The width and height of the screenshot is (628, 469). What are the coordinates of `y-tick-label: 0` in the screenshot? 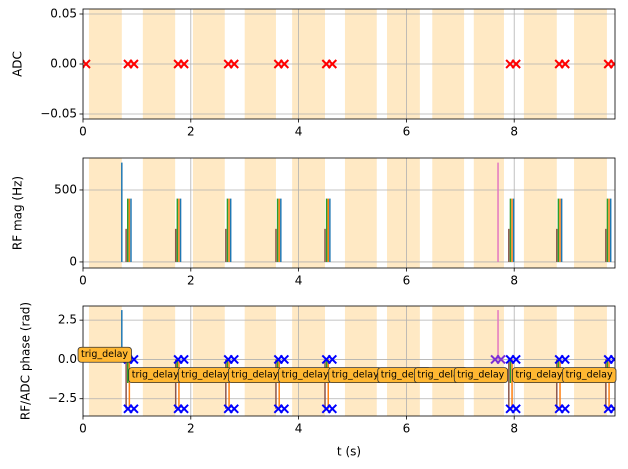 It's located at (73, 261).